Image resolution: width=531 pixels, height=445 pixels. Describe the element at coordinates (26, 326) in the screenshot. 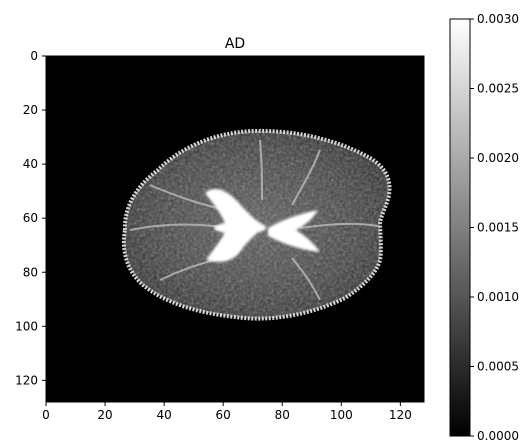

I see `y-tick-label: 100` at that location.